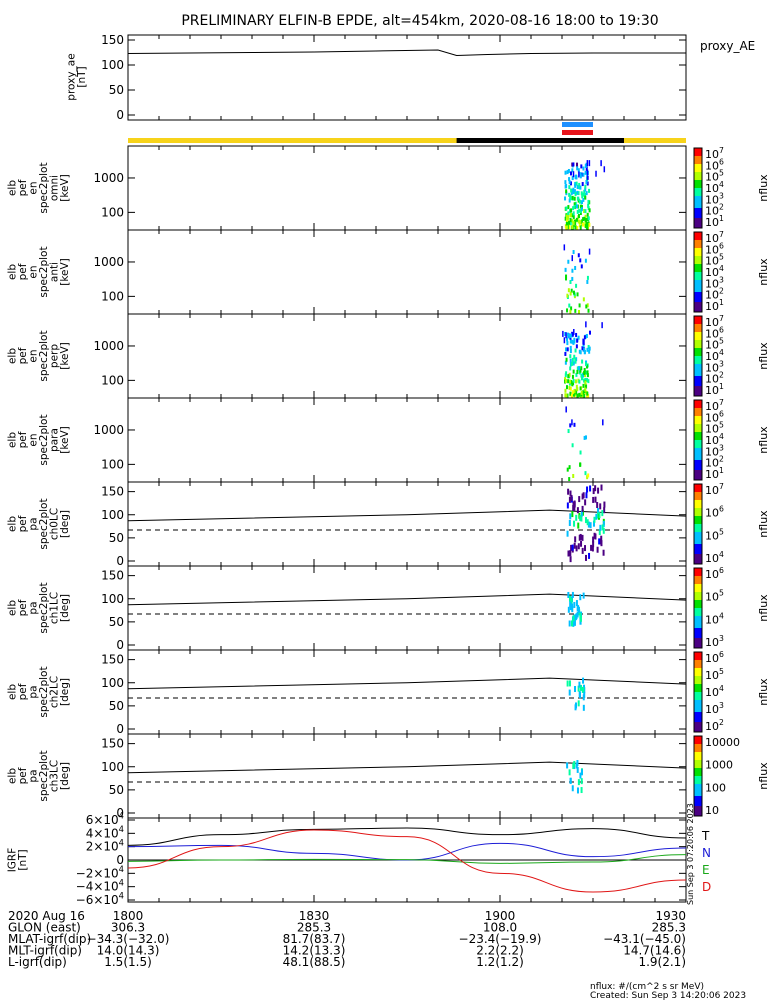  Describe the element at coordinates (120, 561) in the screenshot. I see `pa-ytick-label: 0` at that location.